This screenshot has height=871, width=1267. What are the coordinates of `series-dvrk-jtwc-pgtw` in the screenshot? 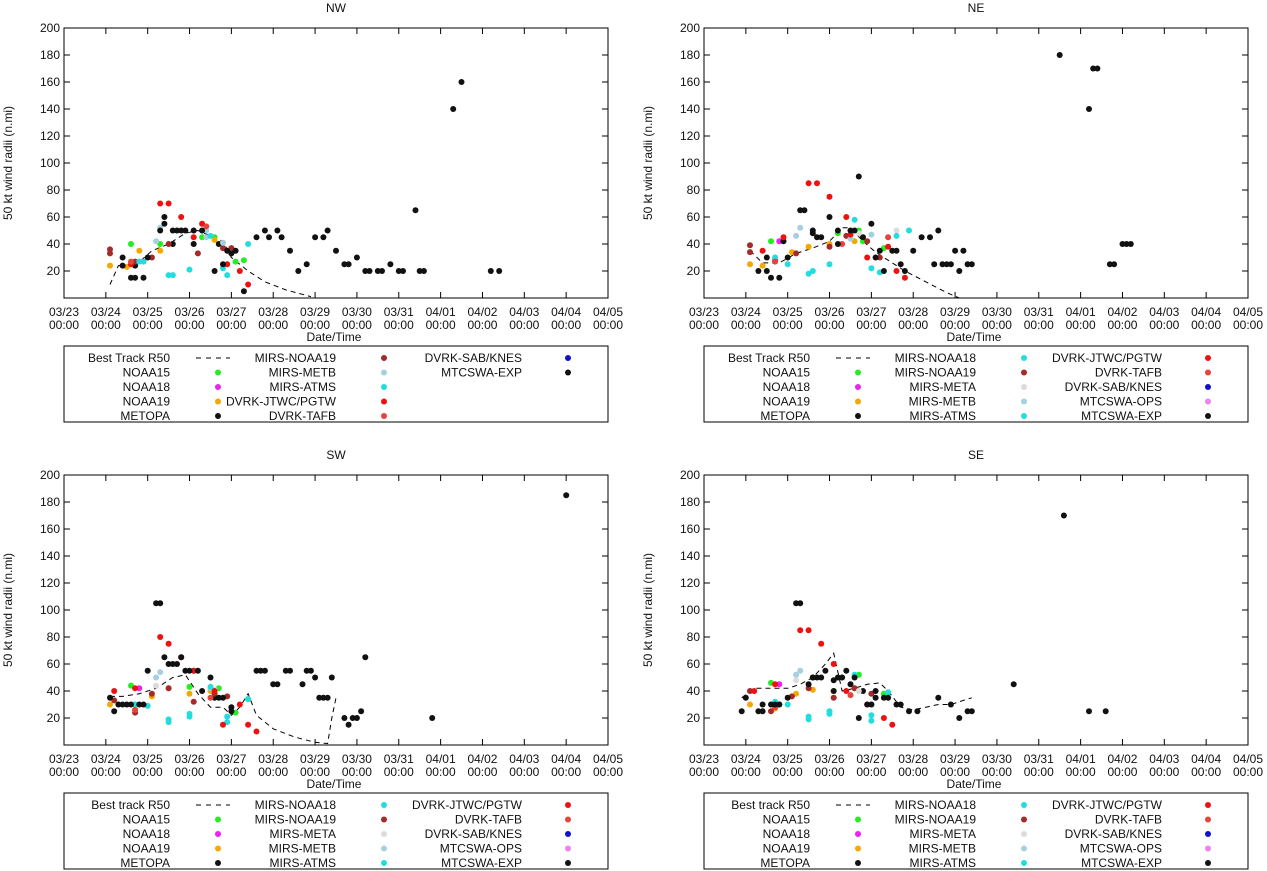 It's located at (190, 244).